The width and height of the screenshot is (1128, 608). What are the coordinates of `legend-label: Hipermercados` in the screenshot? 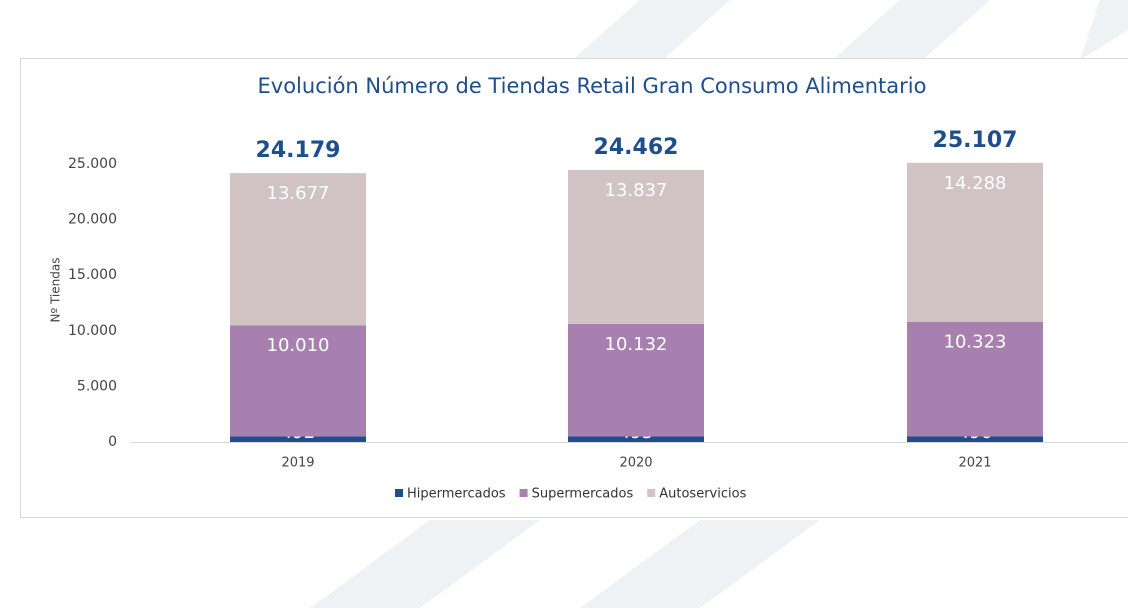 It's located at (456, 494).